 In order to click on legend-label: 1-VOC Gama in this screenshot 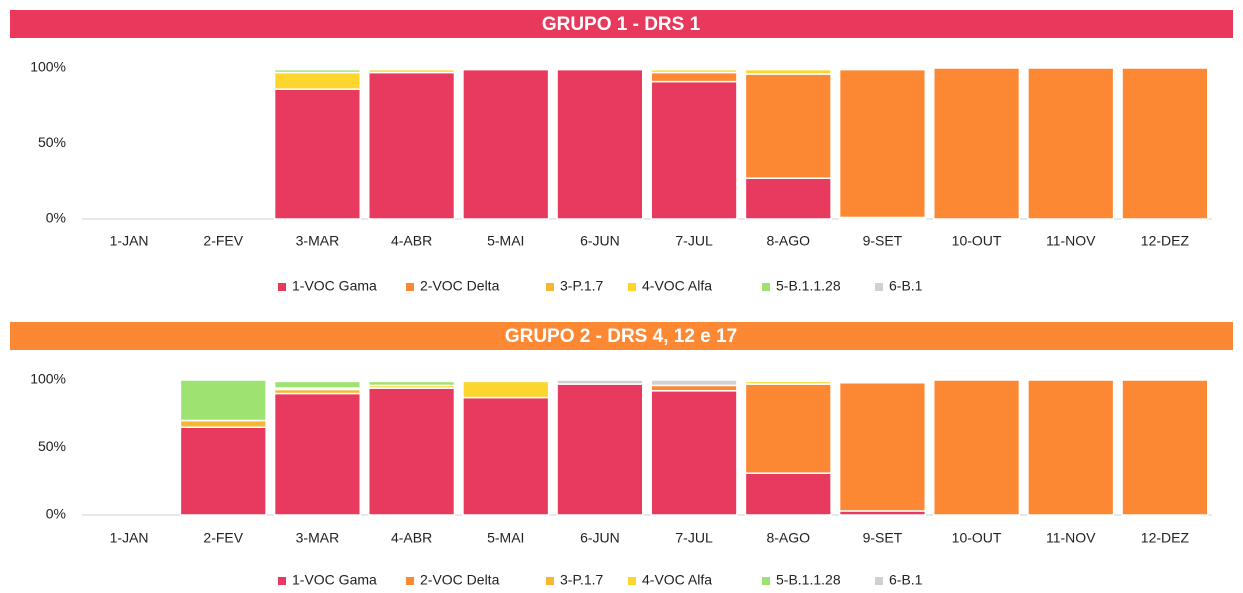, I will do `click(334, 580)`.